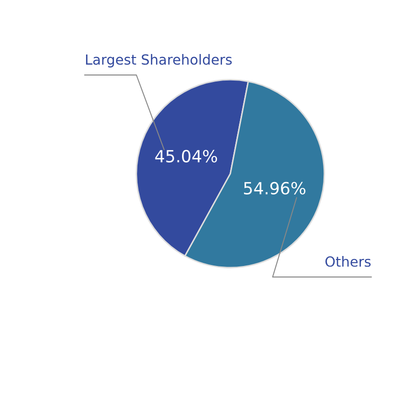 The width and height of the screenshot is (400, 400). What do you see at coordinates (348, 261) in the screenshot?
I see `slice-label: Others` at bounding box center [348, 261].